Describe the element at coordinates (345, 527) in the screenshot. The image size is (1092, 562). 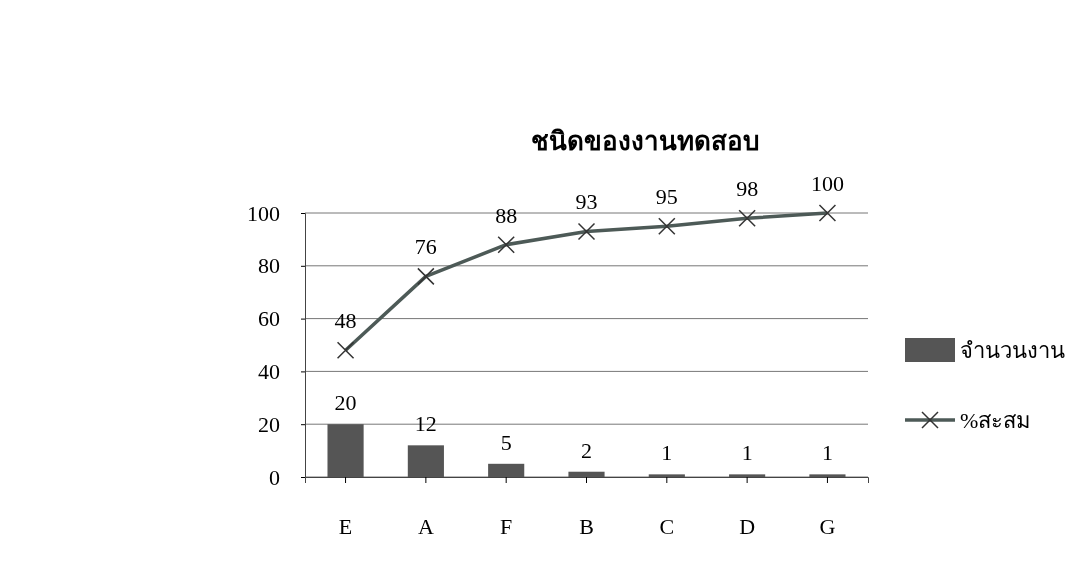
I see `x-tick-label: E` at that location.